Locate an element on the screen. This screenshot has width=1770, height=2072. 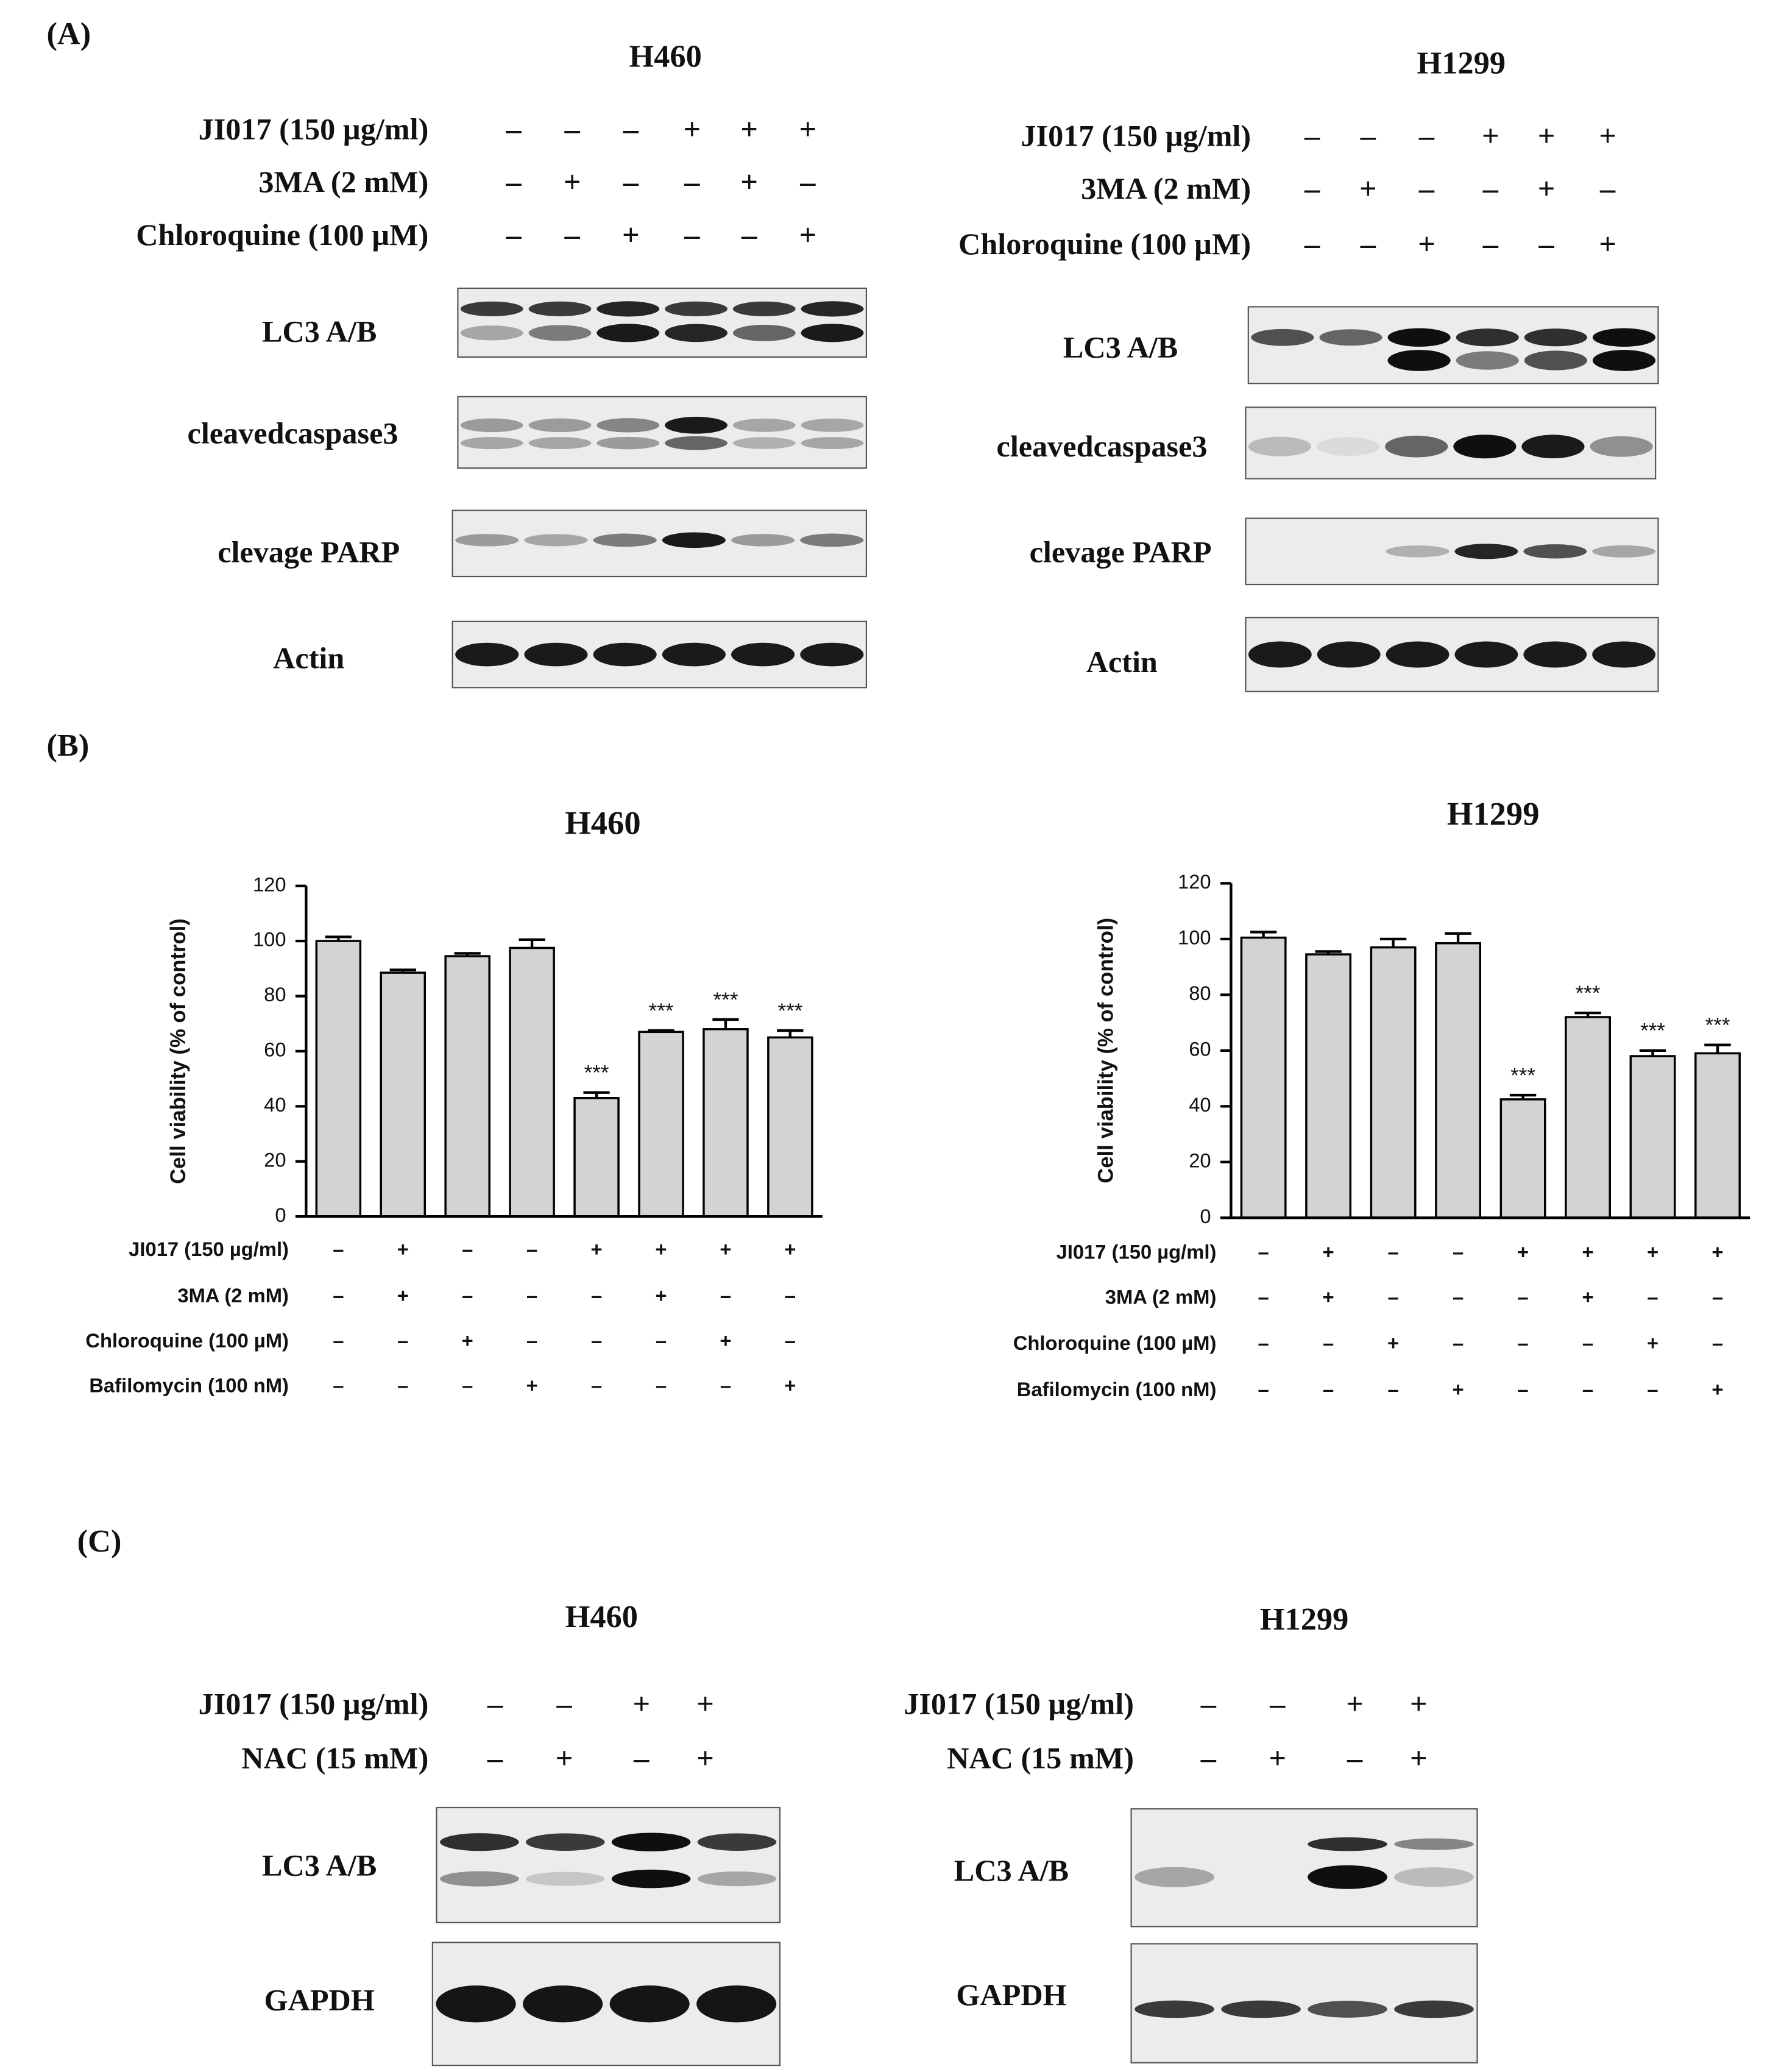
y-tick-label: 100 is located at coordinates (269, 939).